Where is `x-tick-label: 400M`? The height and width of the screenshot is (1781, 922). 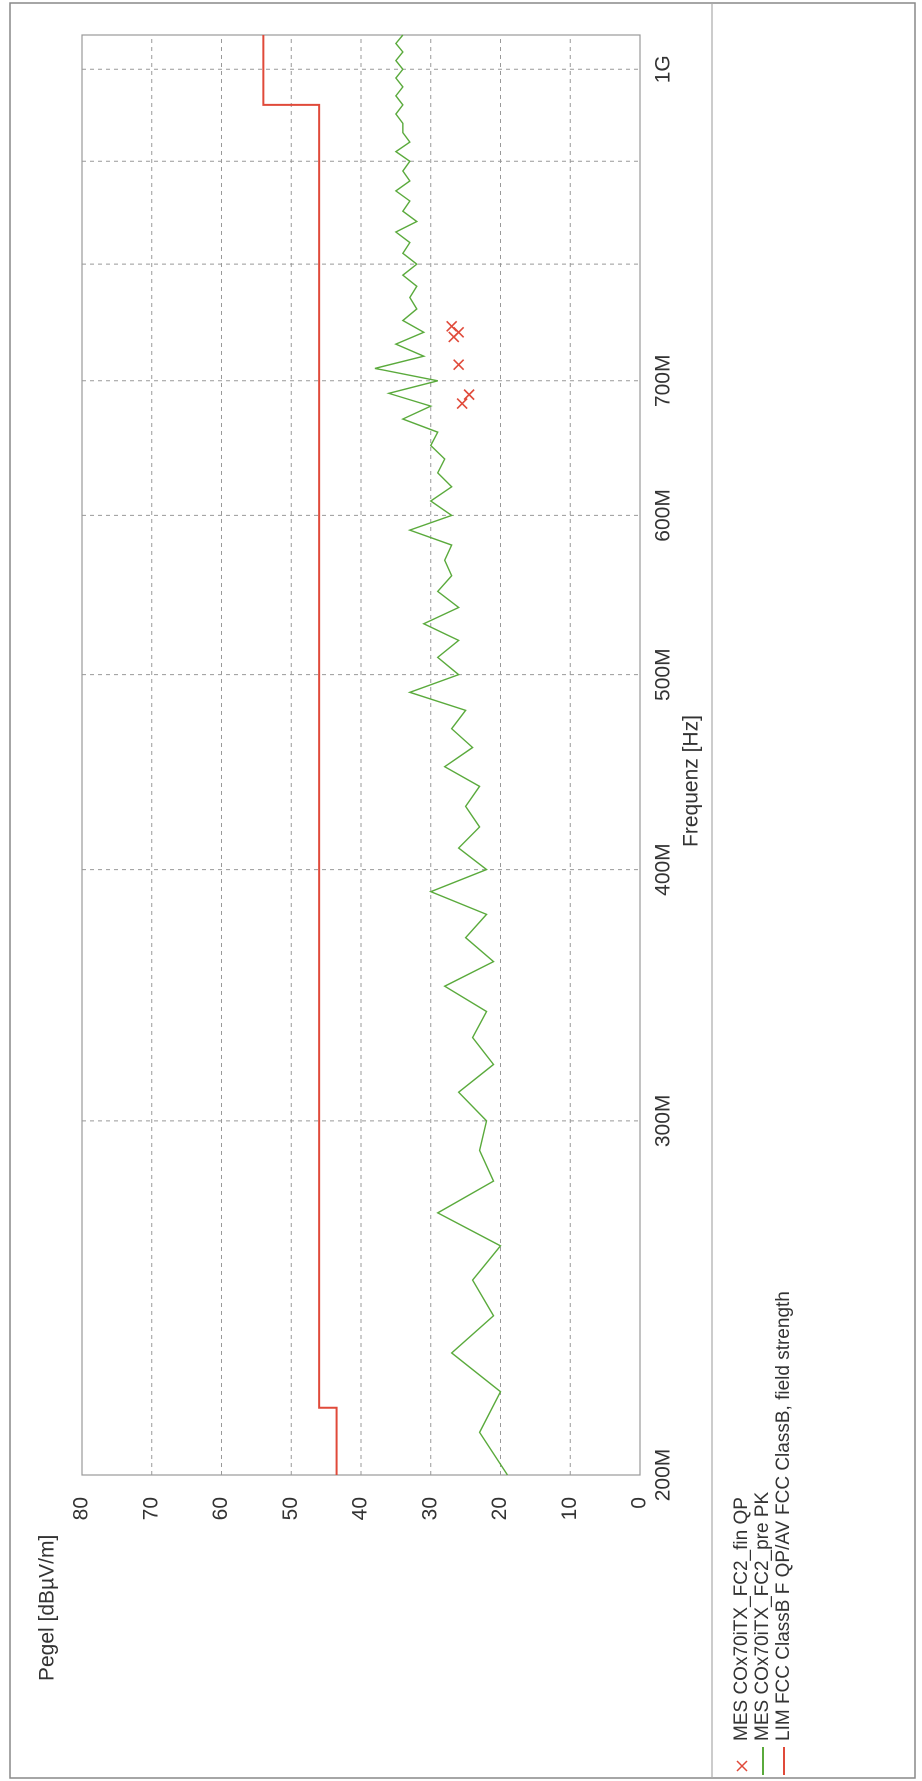
x-tick-label: 400M is located at coordinates (663, 869).